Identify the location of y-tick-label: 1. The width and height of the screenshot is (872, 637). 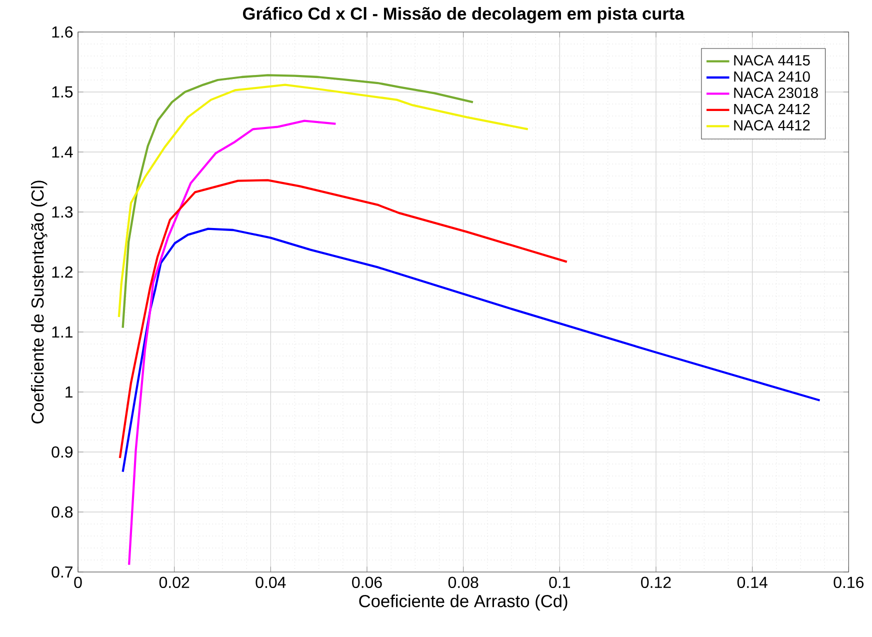
(69, 392).